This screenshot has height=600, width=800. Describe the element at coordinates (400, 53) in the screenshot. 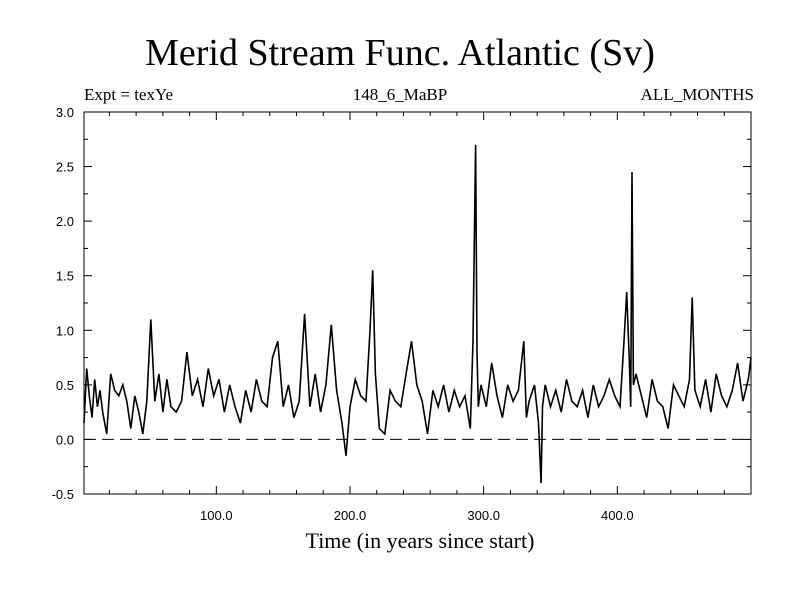

I see `chart-title: Merid Stream Func. Atlantic (Sv)` at that location.